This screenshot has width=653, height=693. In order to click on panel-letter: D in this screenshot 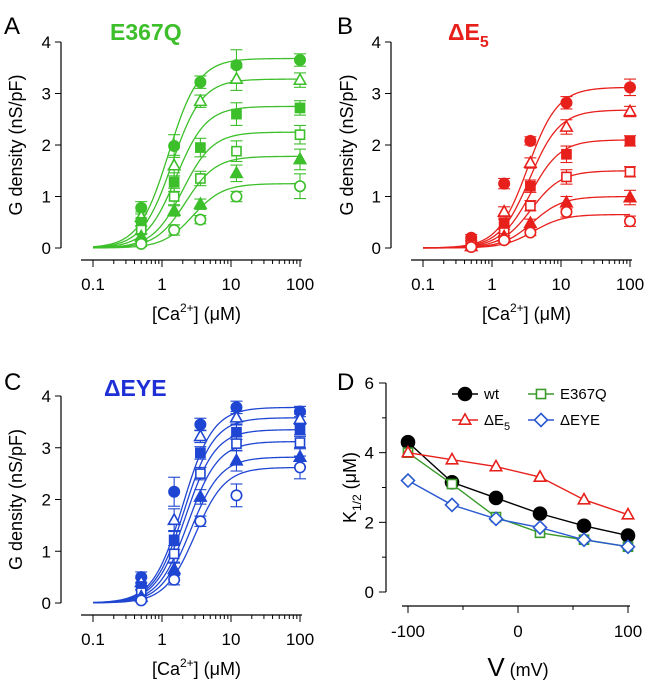, I will do `click(345, 382)`.